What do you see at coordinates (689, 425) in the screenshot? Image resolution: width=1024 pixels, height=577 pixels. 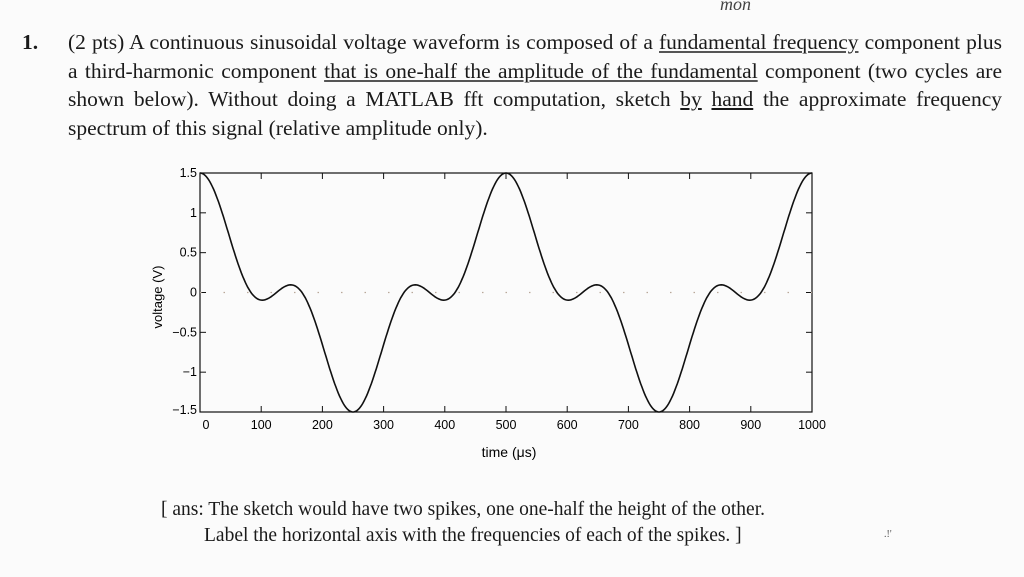 I see `x-tick-label: 800` at bounding box center [689, 425].